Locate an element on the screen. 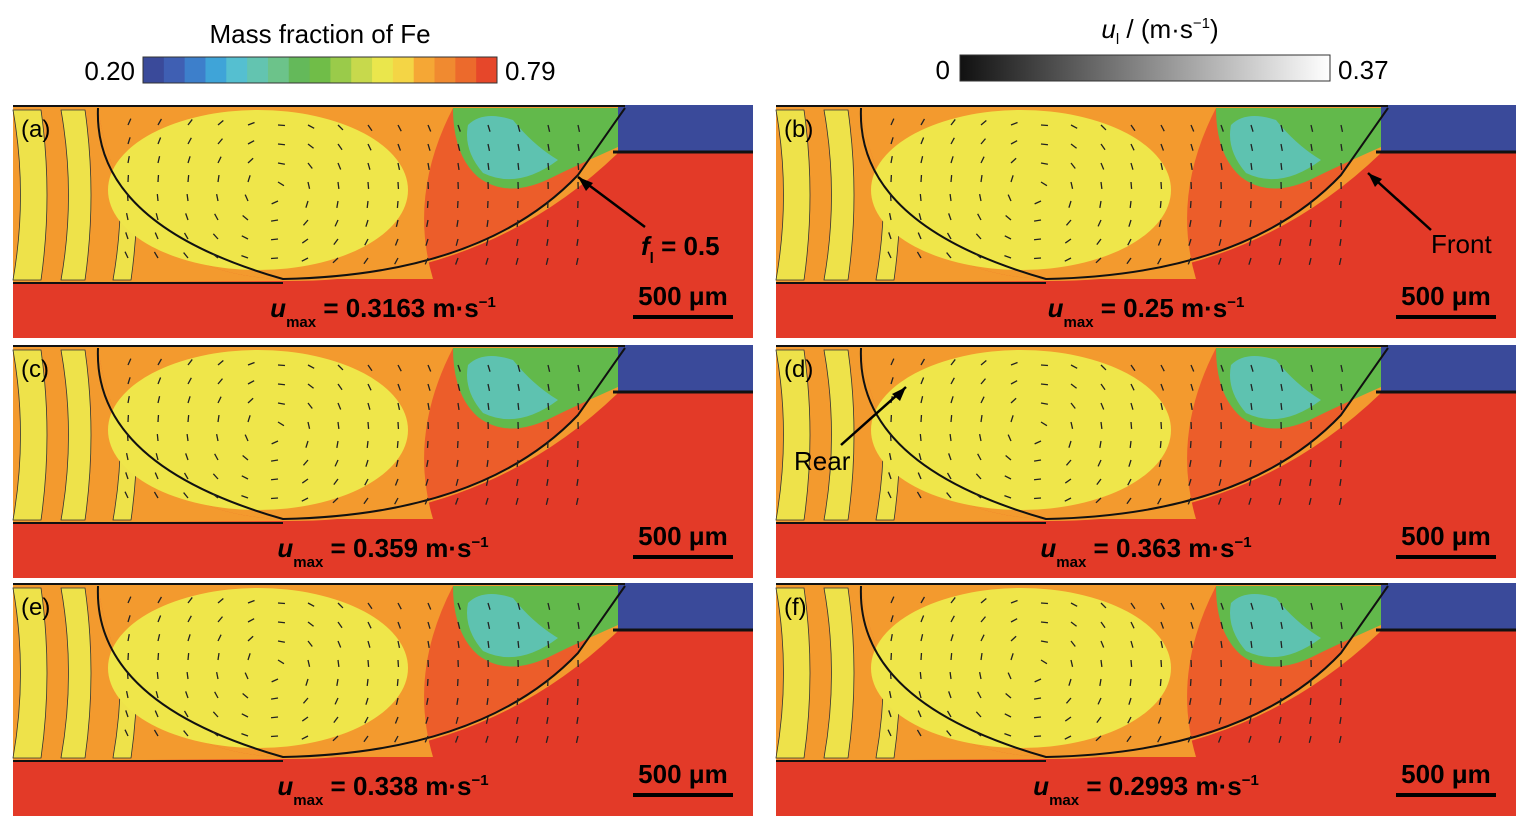 This screenshot has width=1535, height=822. text: = 0.5 is located at coordinates (687, 246).